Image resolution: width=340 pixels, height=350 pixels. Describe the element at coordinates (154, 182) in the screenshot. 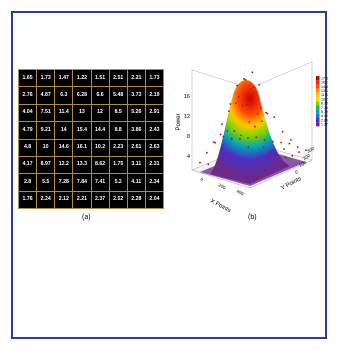

I see `grid-cell: 2.34` at that location.